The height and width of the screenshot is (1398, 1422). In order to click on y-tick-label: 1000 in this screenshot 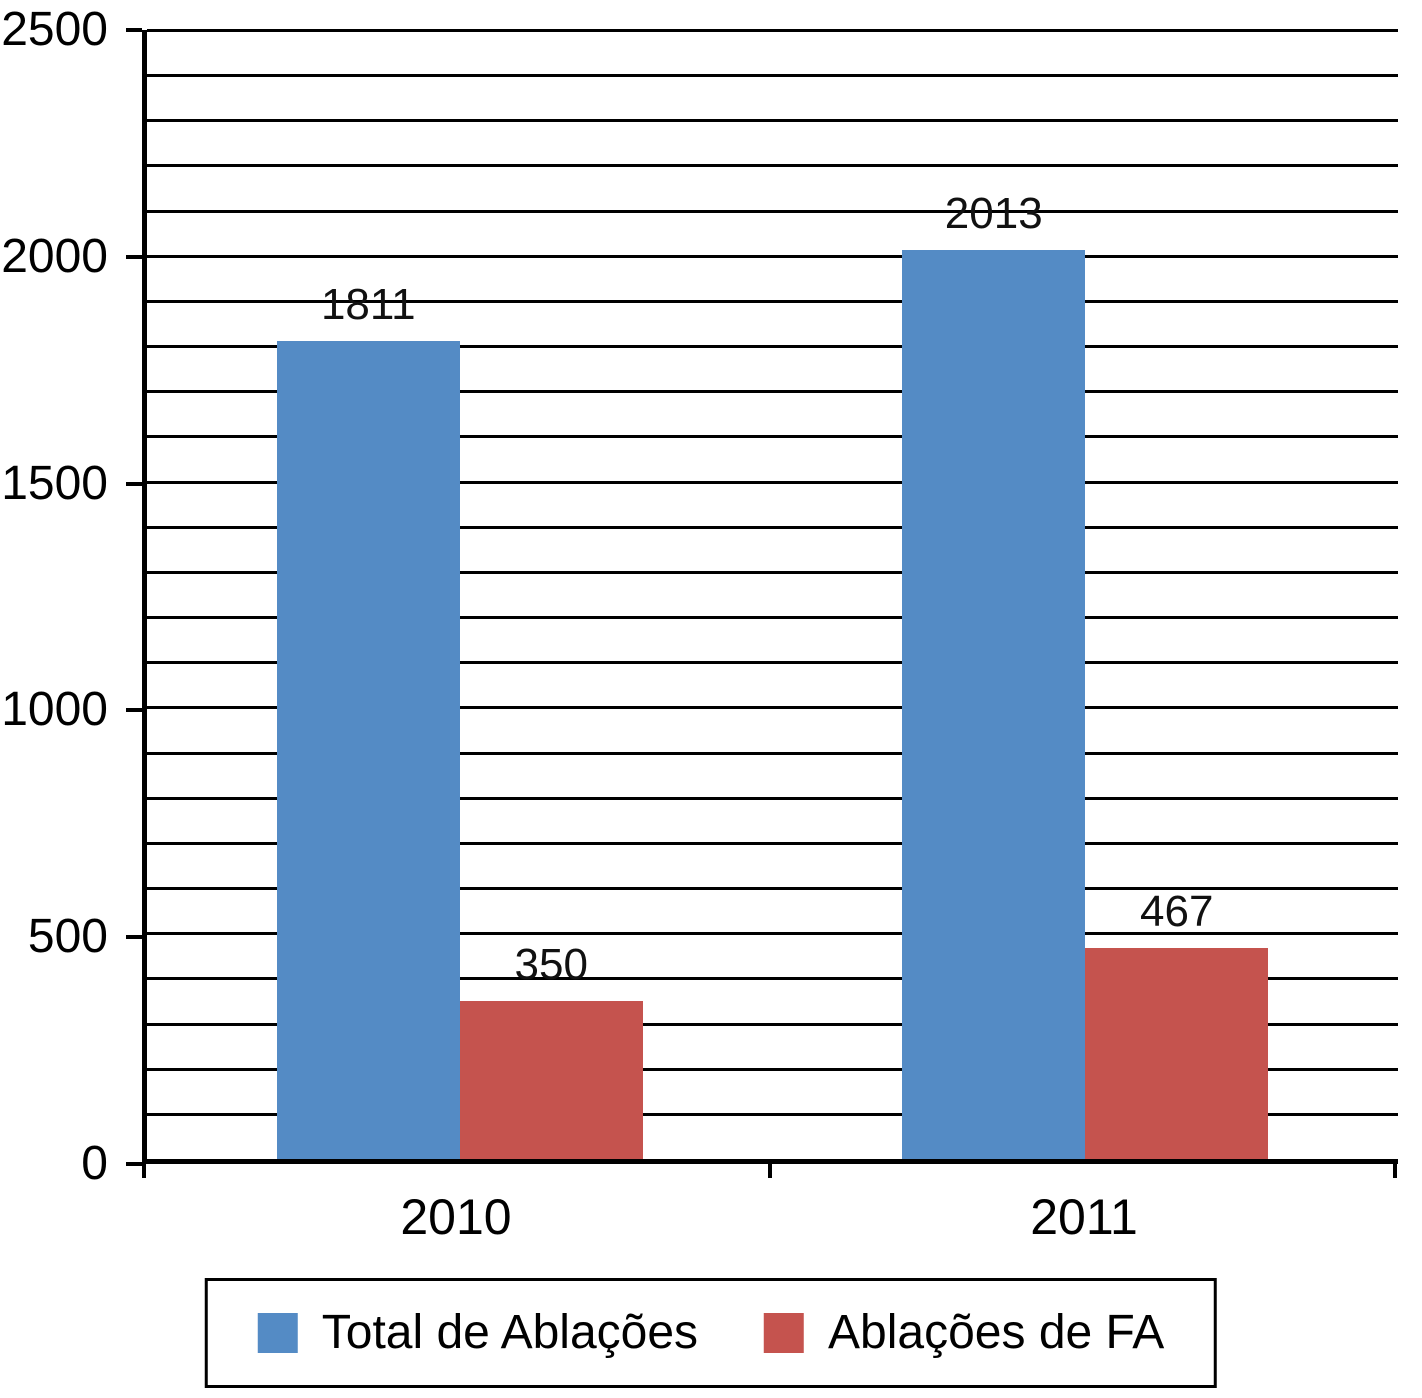, I will do `click(54, 710)`.